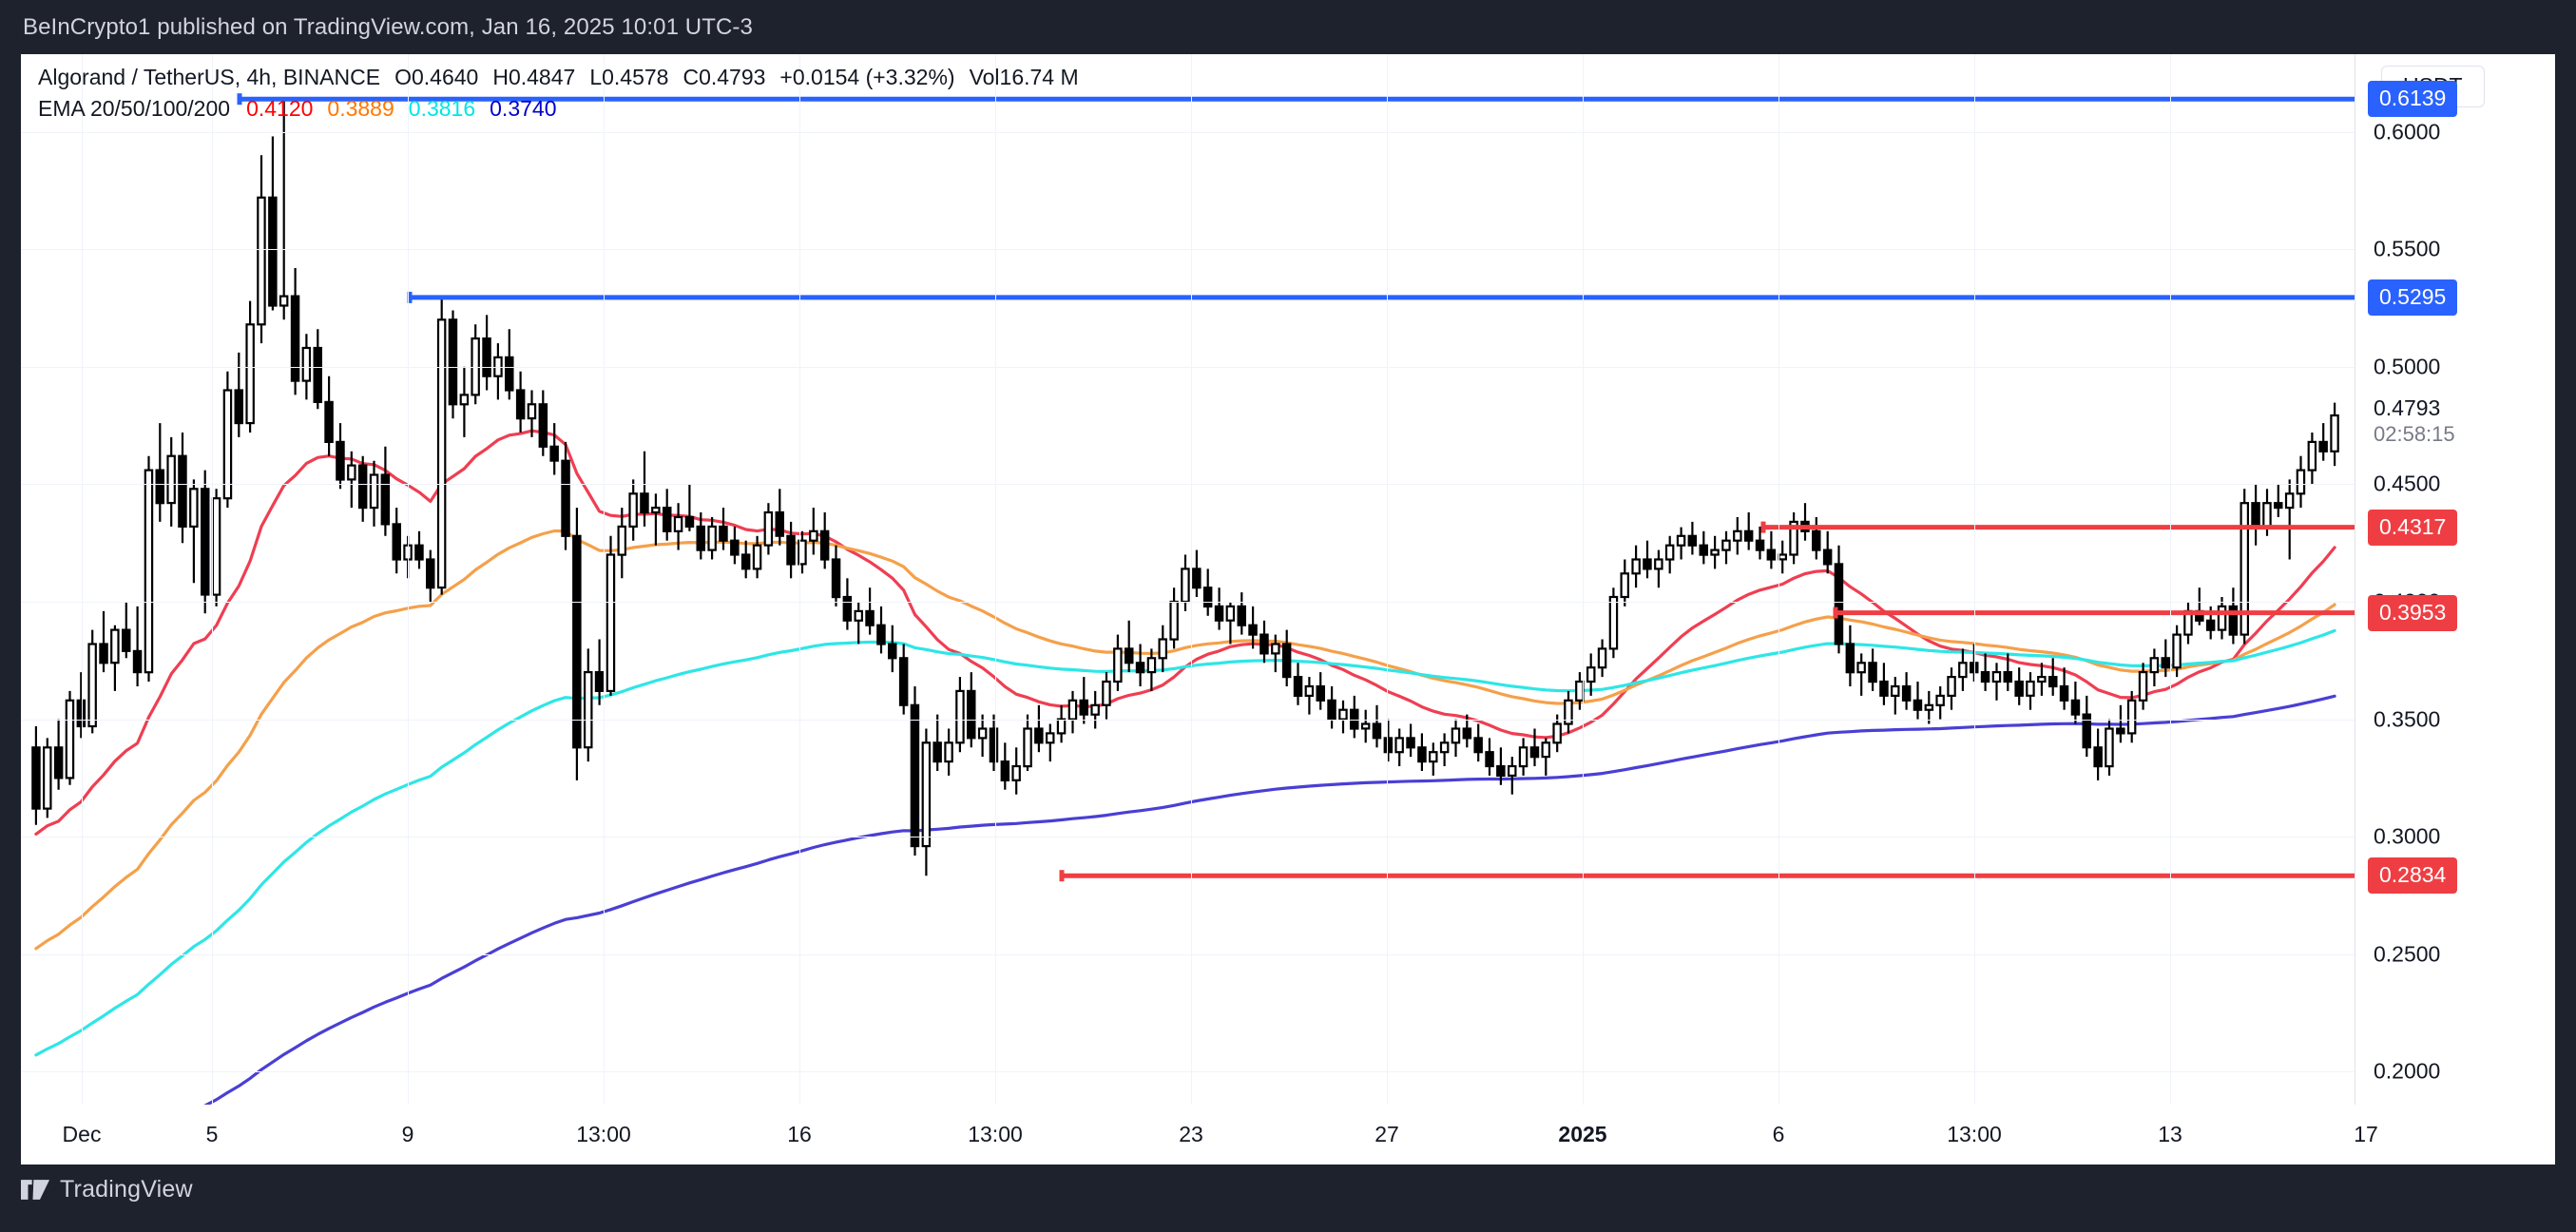  I want to click on price-badge-0.3953: 0.3953, so click(2413, 612).